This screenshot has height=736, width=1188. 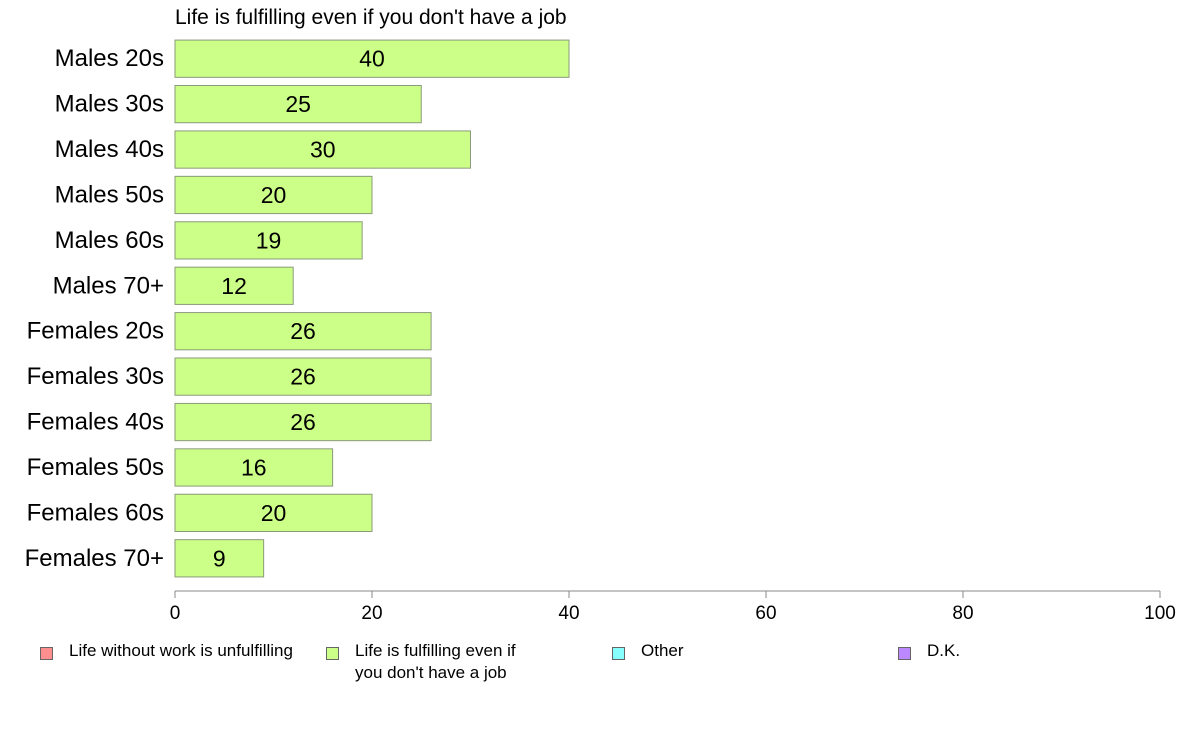 I want to click on category-label: Males 60s, so click(x=109, y=240).